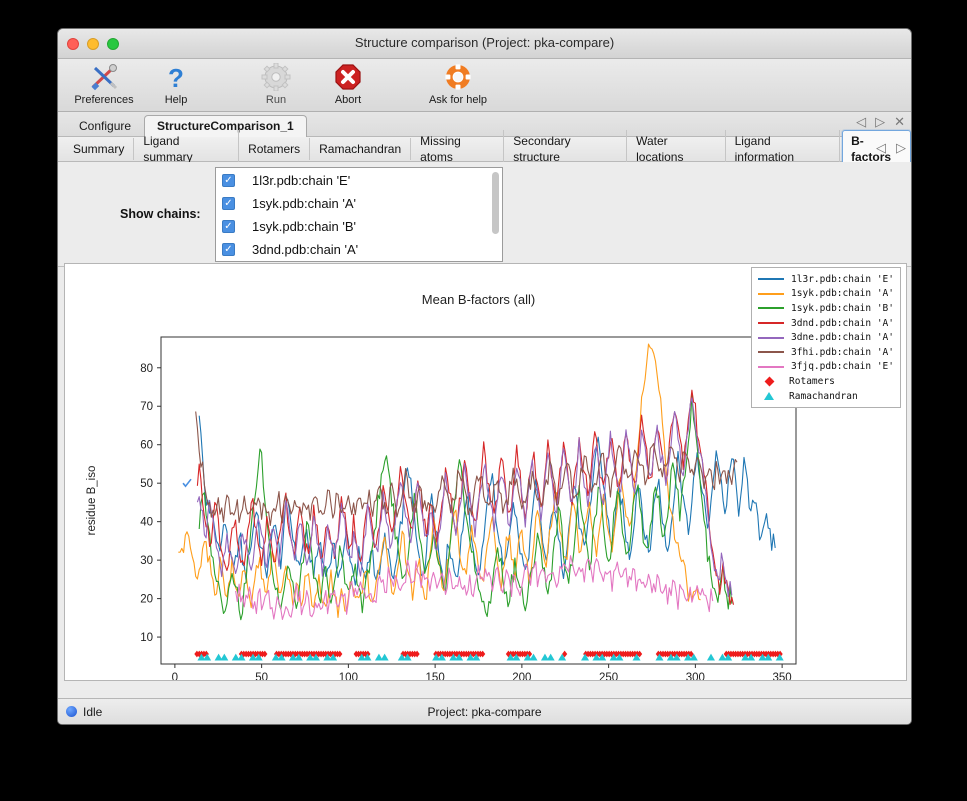  I want to click on legend-item: 3dne.pdb:chain 'A', so click(825, 337).